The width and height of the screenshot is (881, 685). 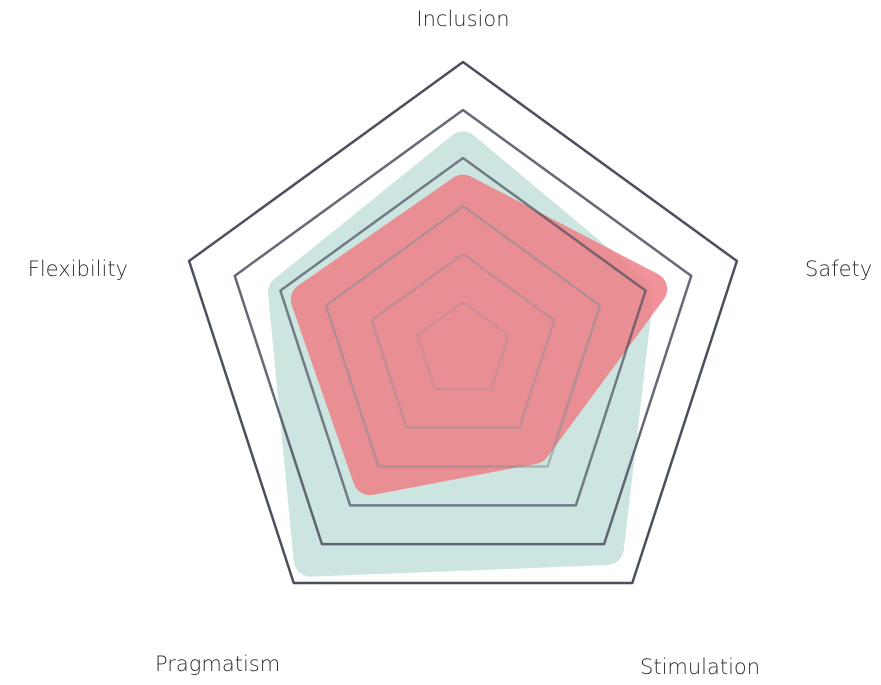 What do you see at coordinates (462, 19) in the screenshot?
I see `axis-label: Inclusion` at bounding box center [462, 19].